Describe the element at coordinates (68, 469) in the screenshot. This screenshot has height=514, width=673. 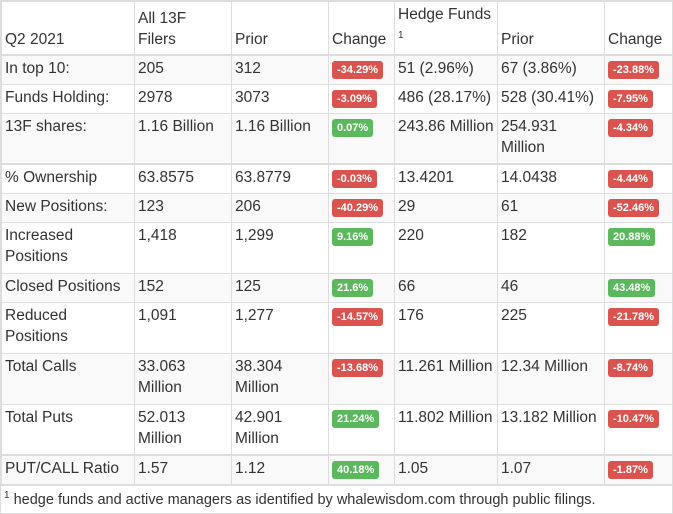
I see `row-label-cell: PUT/CALL Ratio` at that location.